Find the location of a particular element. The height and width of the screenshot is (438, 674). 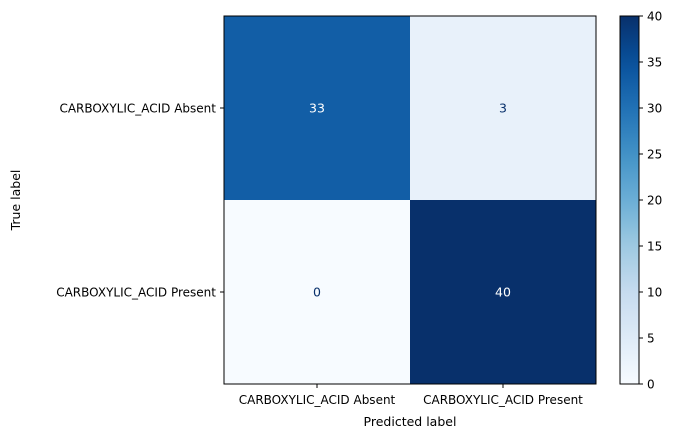

y-tick-label: CARBOXYLIC_ACID Absent is located at coordinates (137, 109).